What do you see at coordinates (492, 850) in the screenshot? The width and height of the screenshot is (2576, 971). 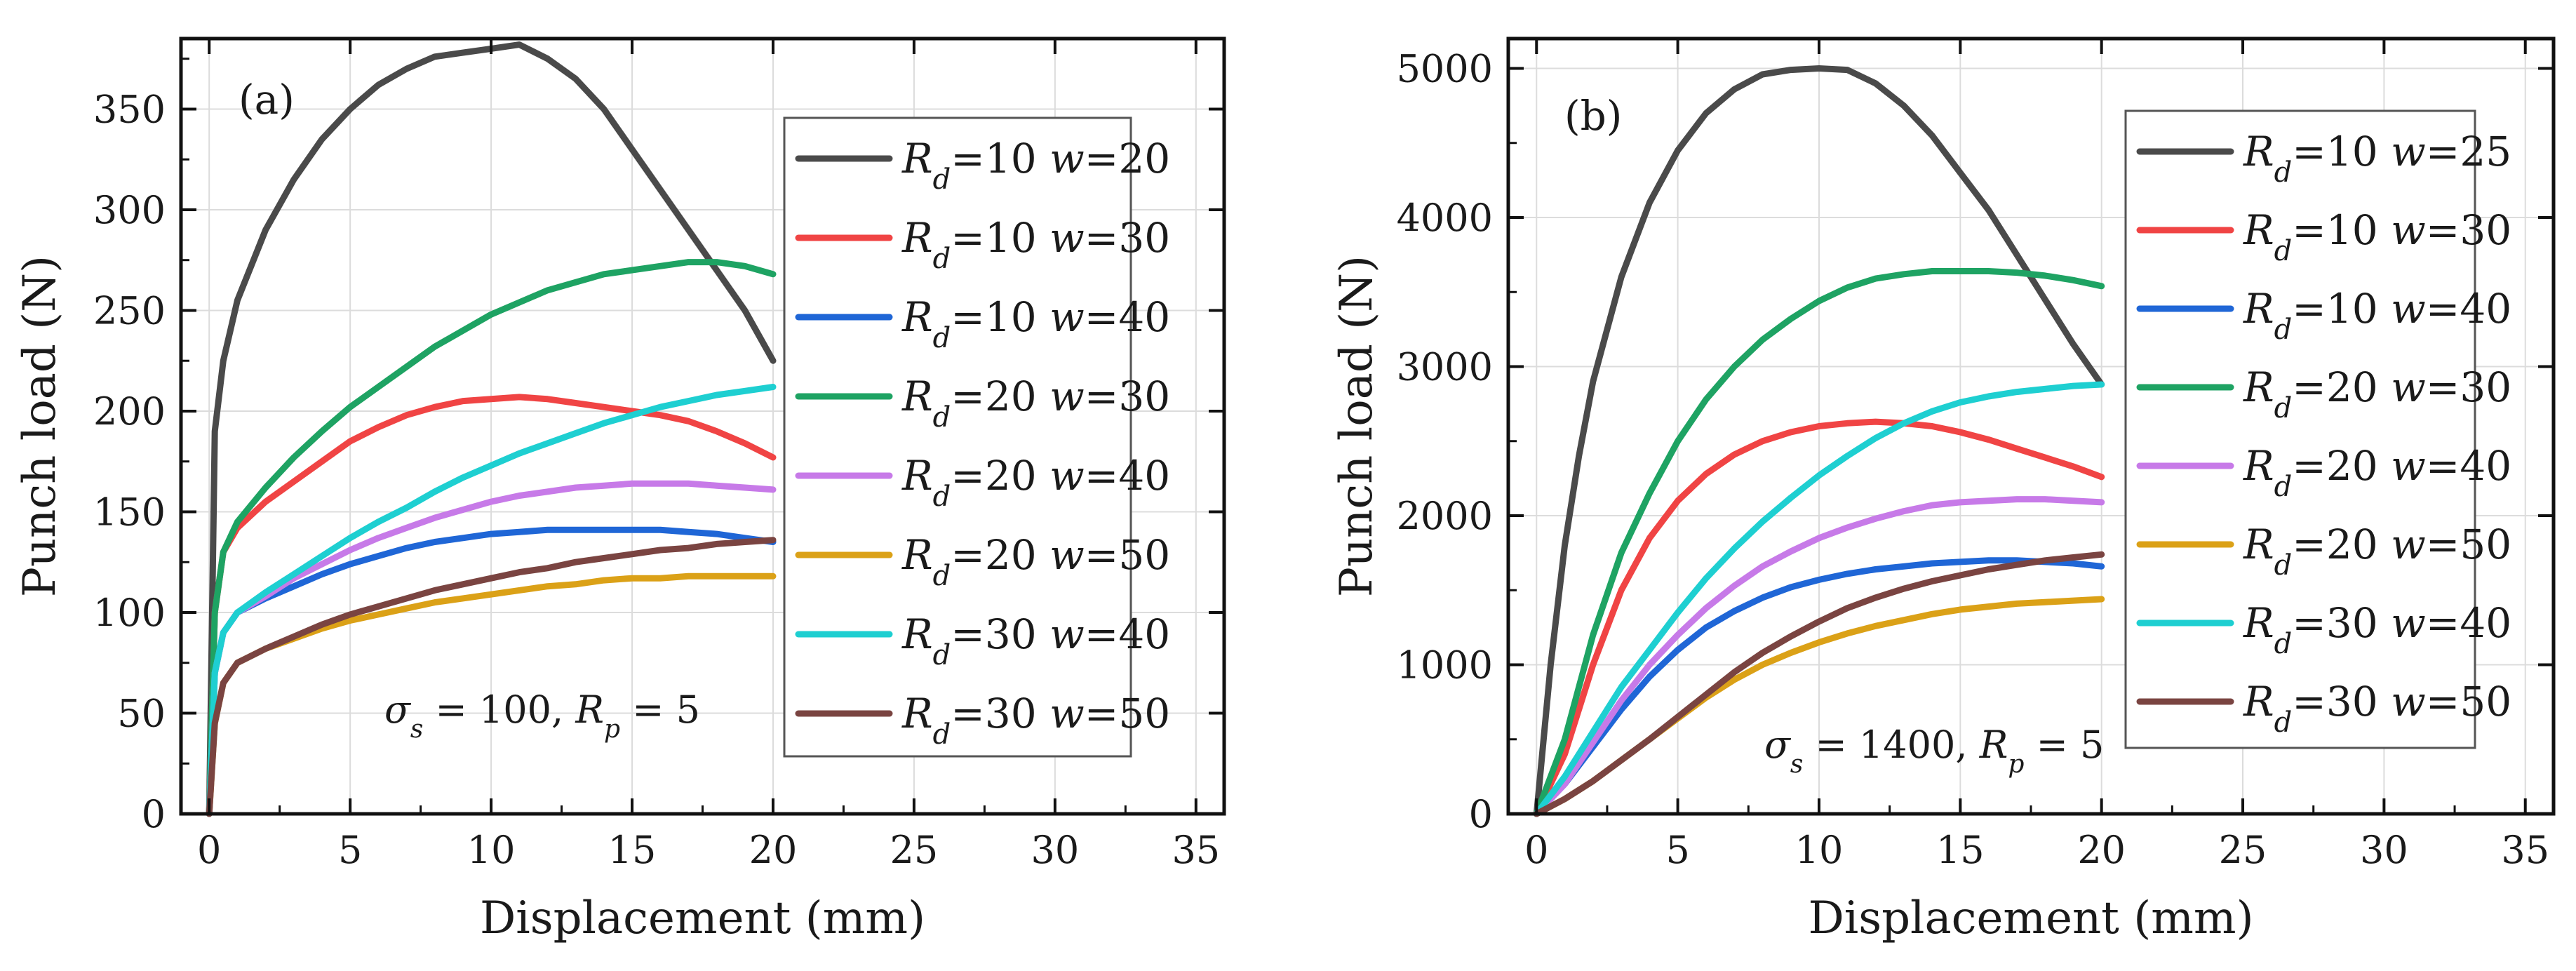 I see `x-tick-label: 10` at bounding box center [492, 850].